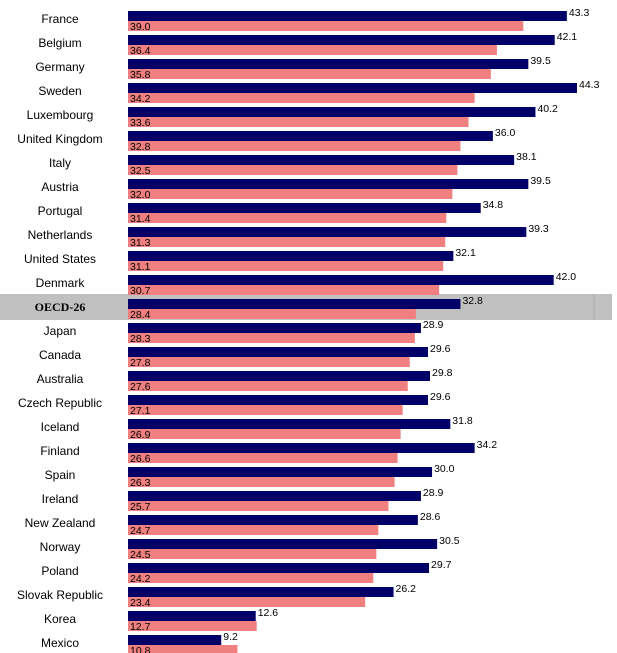  Describe the element at coordinates (59, 91) in the screenshot. I see `category-label: Sweden` at that location.